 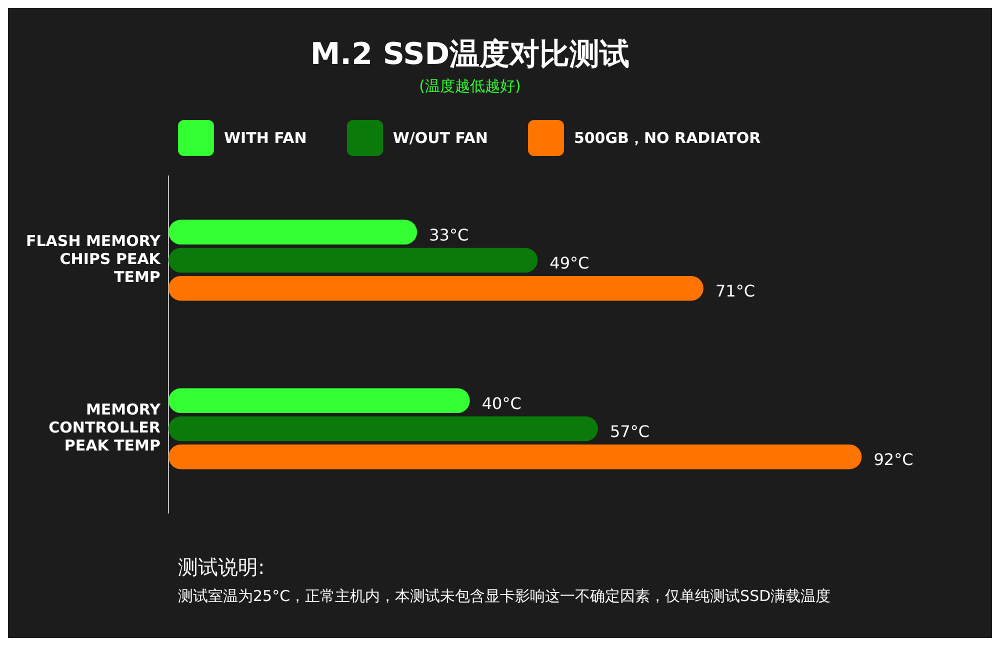 What do you see at coordinates (630, 431) in the screenshot?
I see `data-label: 57°C` at bounding box center [630, 431].